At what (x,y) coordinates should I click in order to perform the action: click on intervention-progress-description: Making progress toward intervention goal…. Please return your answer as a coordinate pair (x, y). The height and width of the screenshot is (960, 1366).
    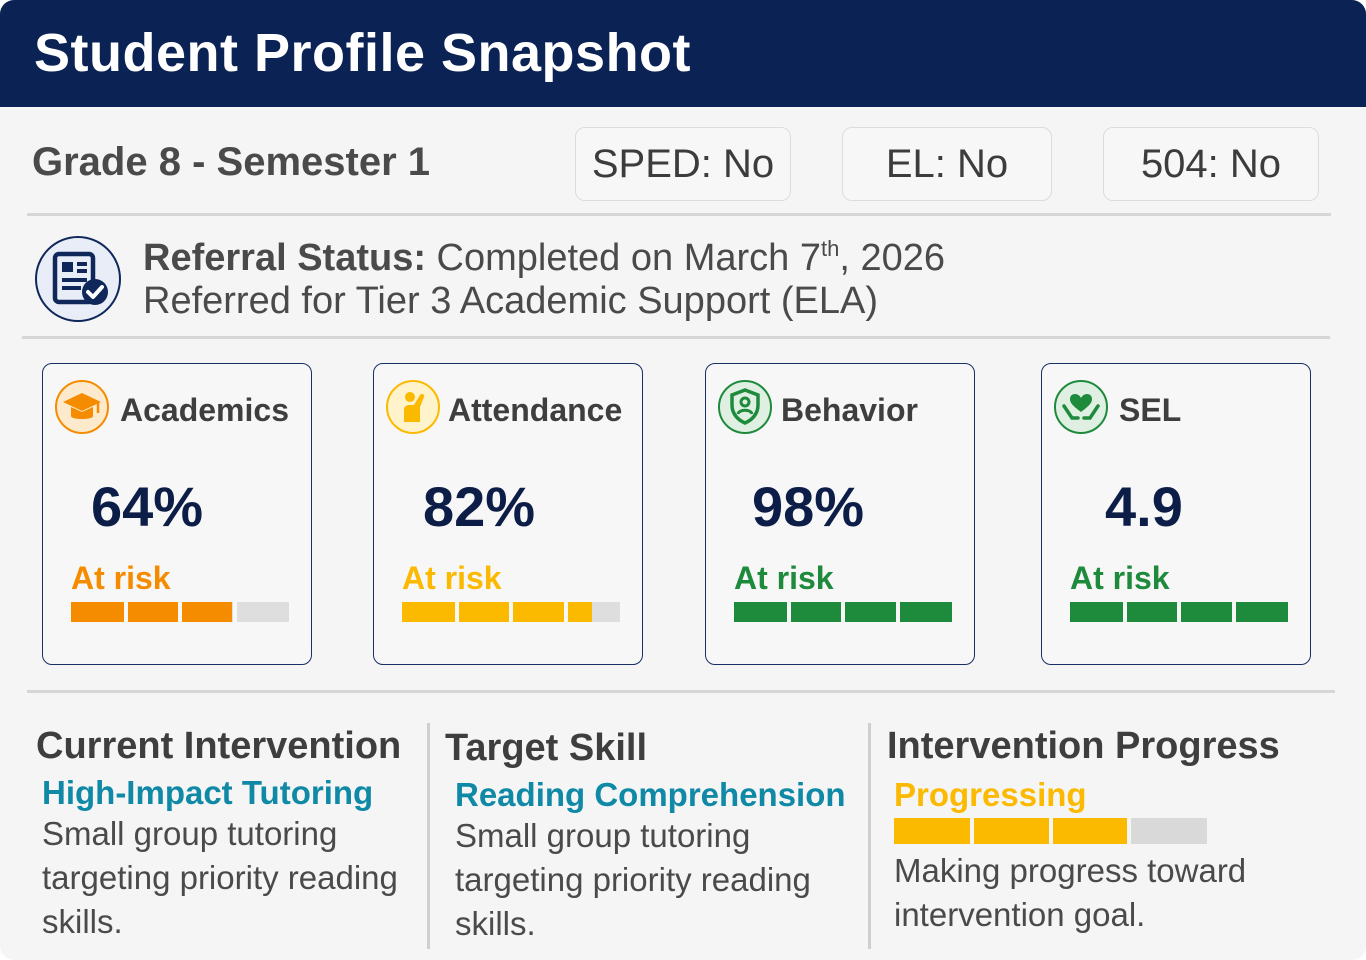
    Looking at the image, I should click on (1070, 892).